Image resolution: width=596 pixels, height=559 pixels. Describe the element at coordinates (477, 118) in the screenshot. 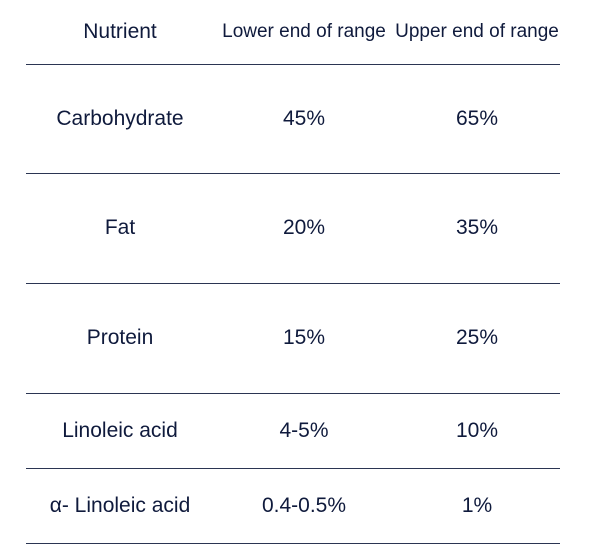

I see `upper-value-cell: 65%` at that location.